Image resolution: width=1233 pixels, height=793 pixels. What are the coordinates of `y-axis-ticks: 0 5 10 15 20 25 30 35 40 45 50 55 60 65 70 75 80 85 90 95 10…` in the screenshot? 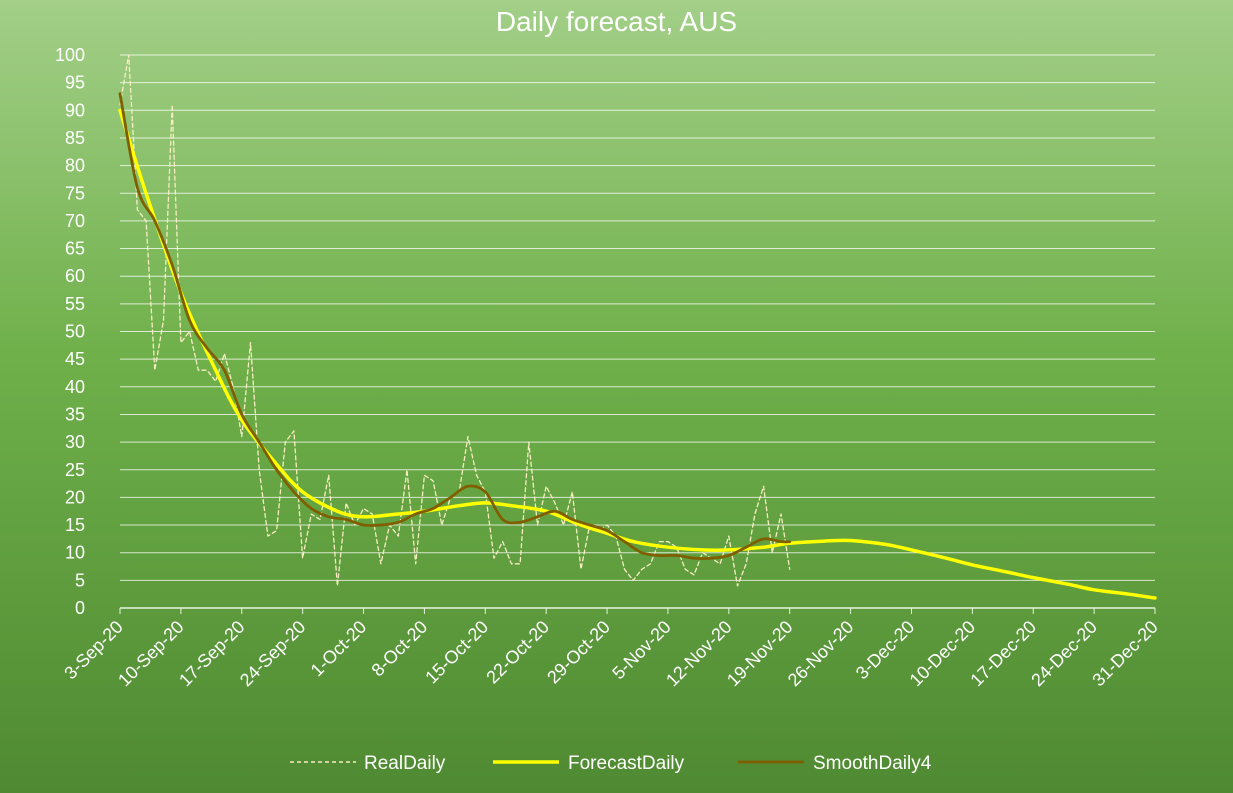 It's located at (70, 331).